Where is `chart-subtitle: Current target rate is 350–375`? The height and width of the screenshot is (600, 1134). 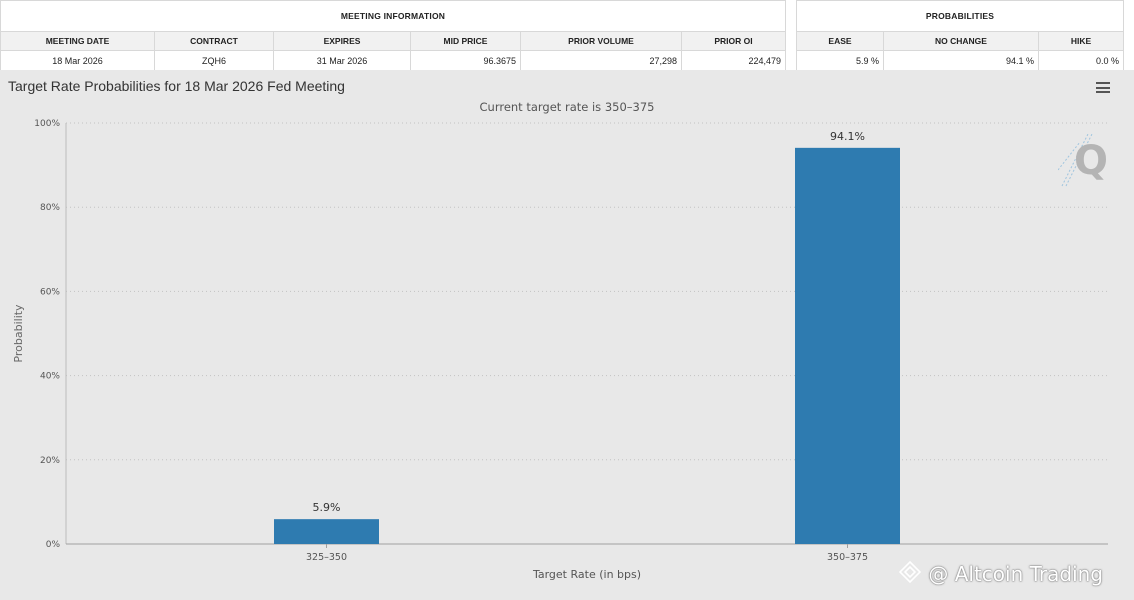 chart-subtitle: Current target rate is 350–375 is located at coordinates (567, 107).